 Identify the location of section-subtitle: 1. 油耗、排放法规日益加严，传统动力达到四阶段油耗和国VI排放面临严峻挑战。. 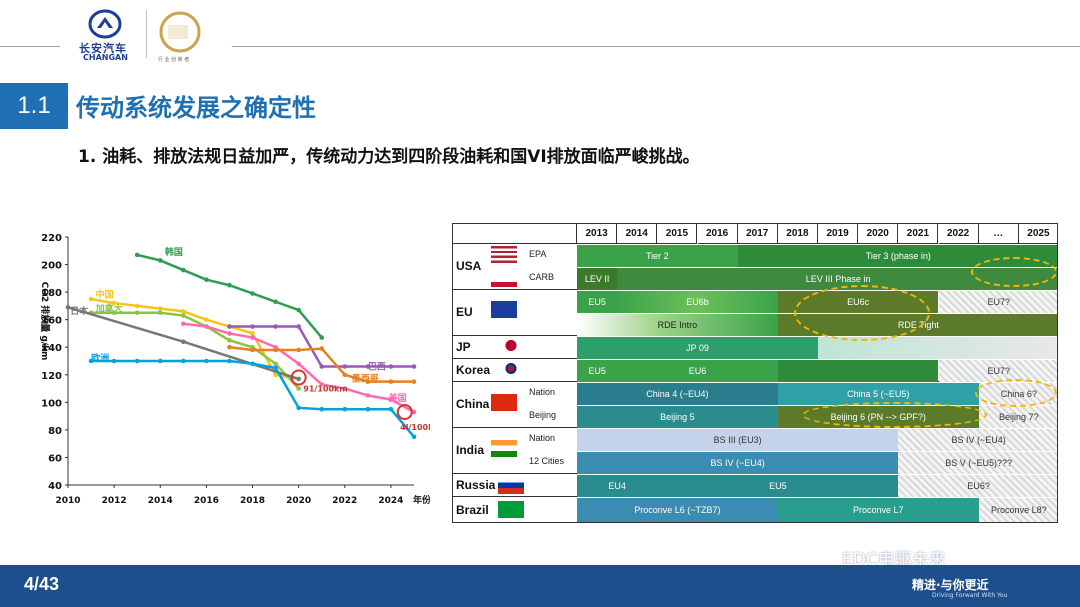
(389, 157).